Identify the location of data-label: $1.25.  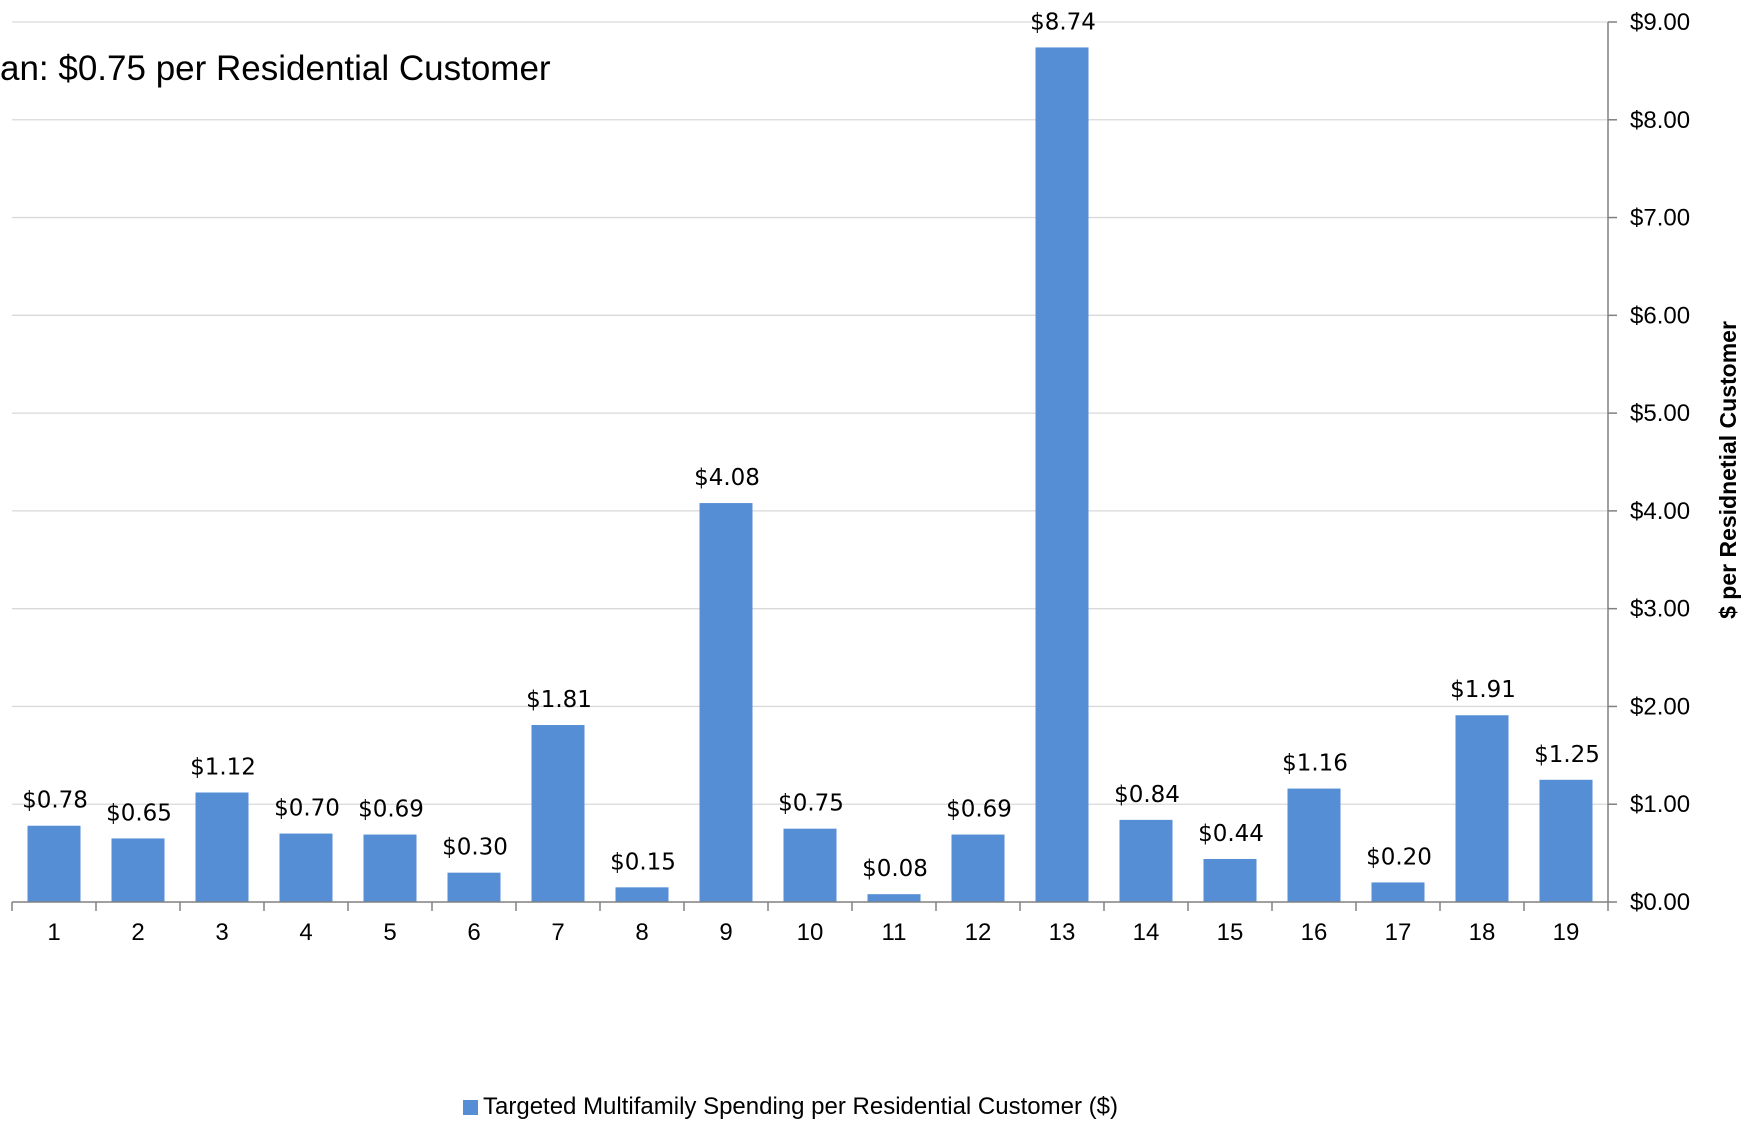
(1567, 755).